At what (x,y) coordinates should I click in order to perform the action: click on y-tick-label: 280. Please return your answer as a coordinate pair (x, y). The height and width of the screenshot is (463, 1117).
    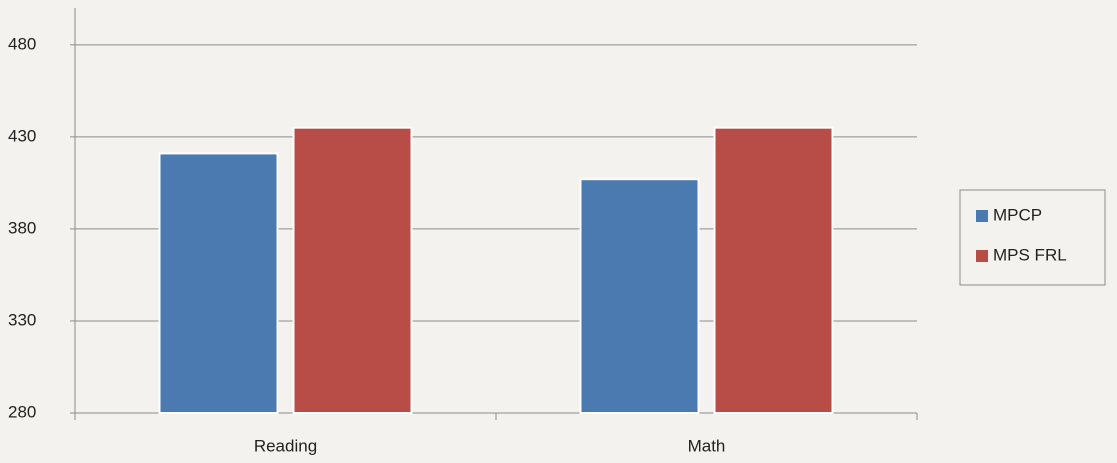
    Looking at the image, I should click on (22, 411).